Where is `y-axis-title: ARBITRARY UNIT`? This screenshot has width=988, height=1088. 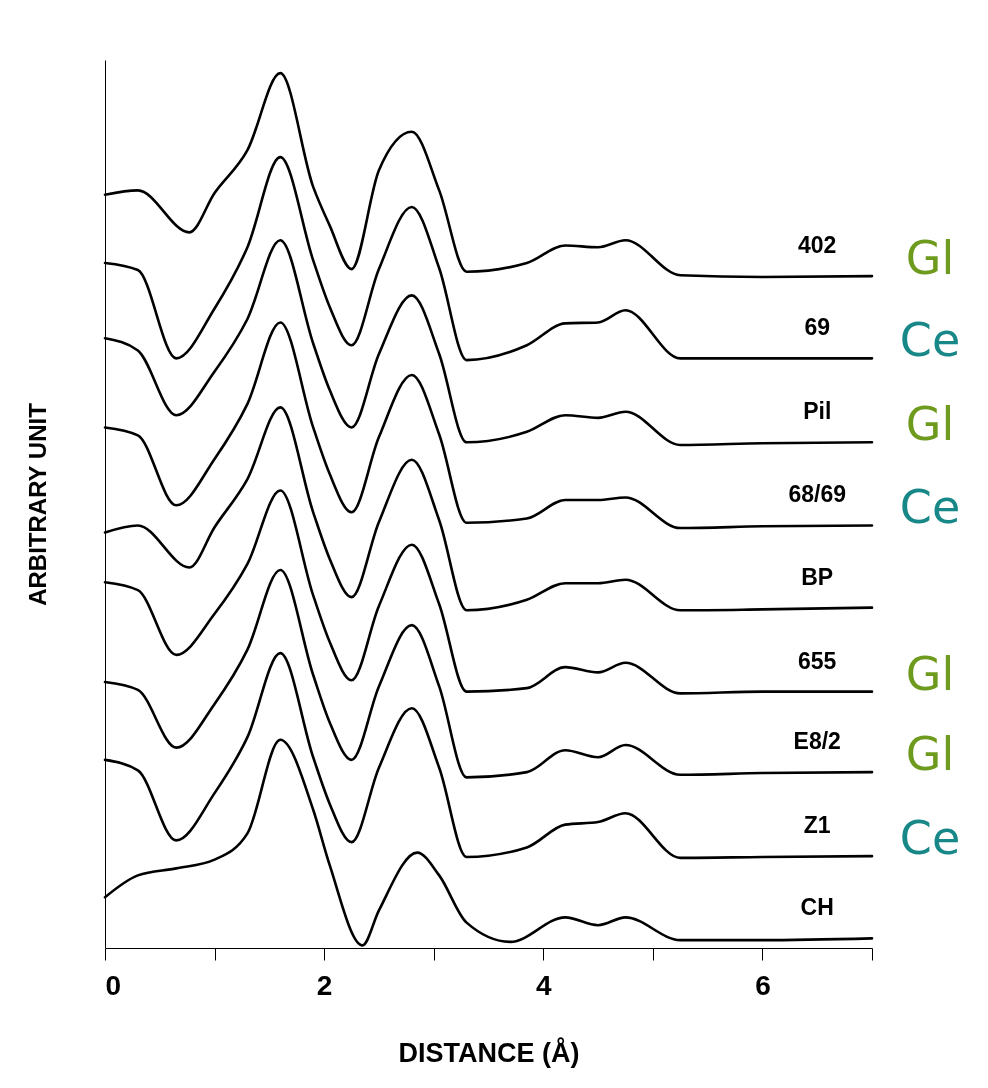
y-axis-title: ARBITRARY UNIT is located at coordinates (37, 504).